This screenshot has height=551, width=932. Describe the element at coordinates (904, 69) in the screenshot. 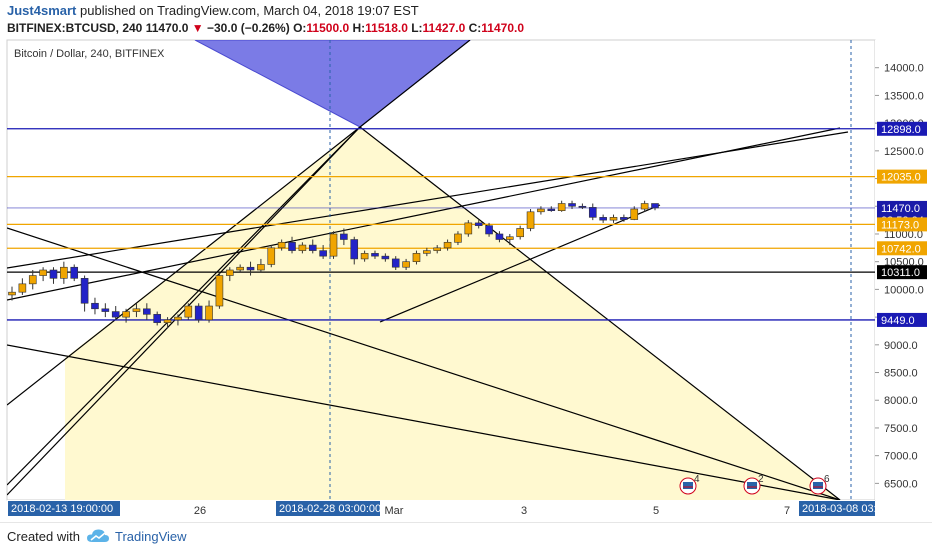

I see `y-tick-label: 14000.0` at that location.